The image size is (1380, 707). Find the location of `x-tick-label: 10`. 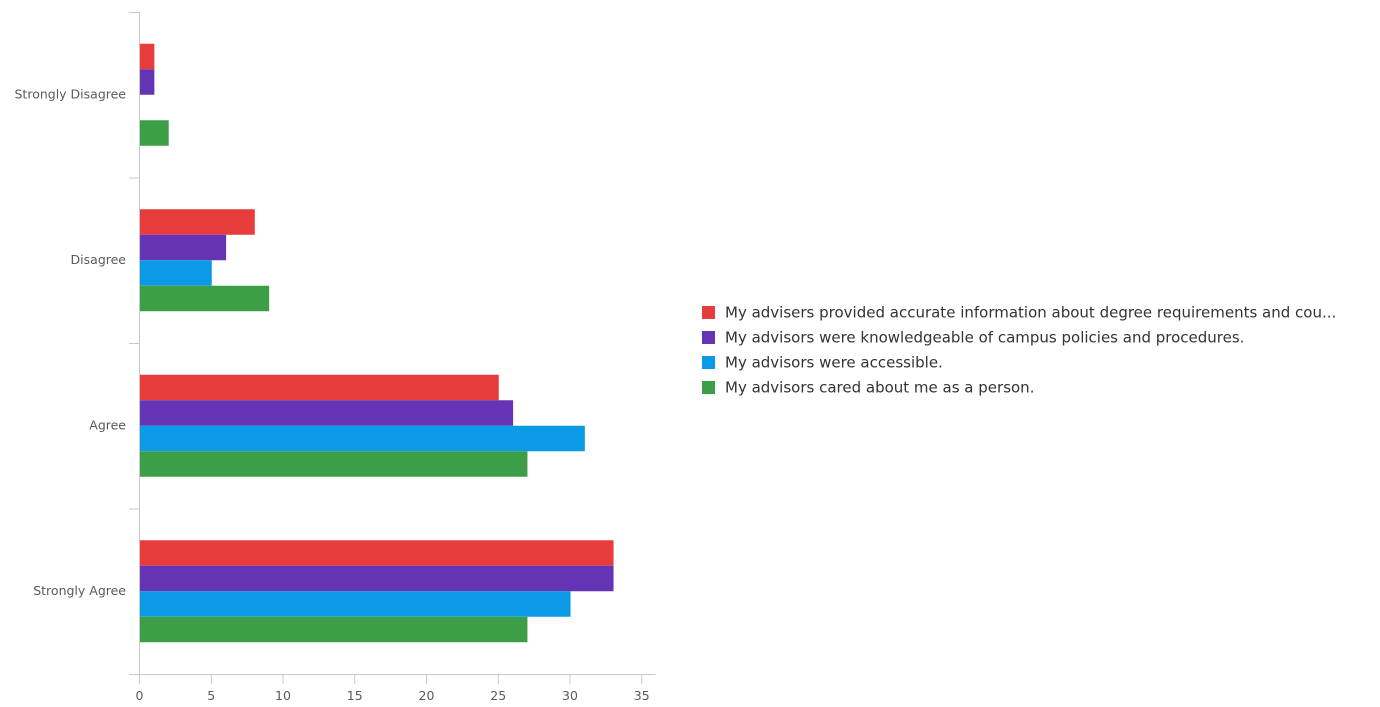

x-tick-label: 10 is located at coordinates (283, 695).